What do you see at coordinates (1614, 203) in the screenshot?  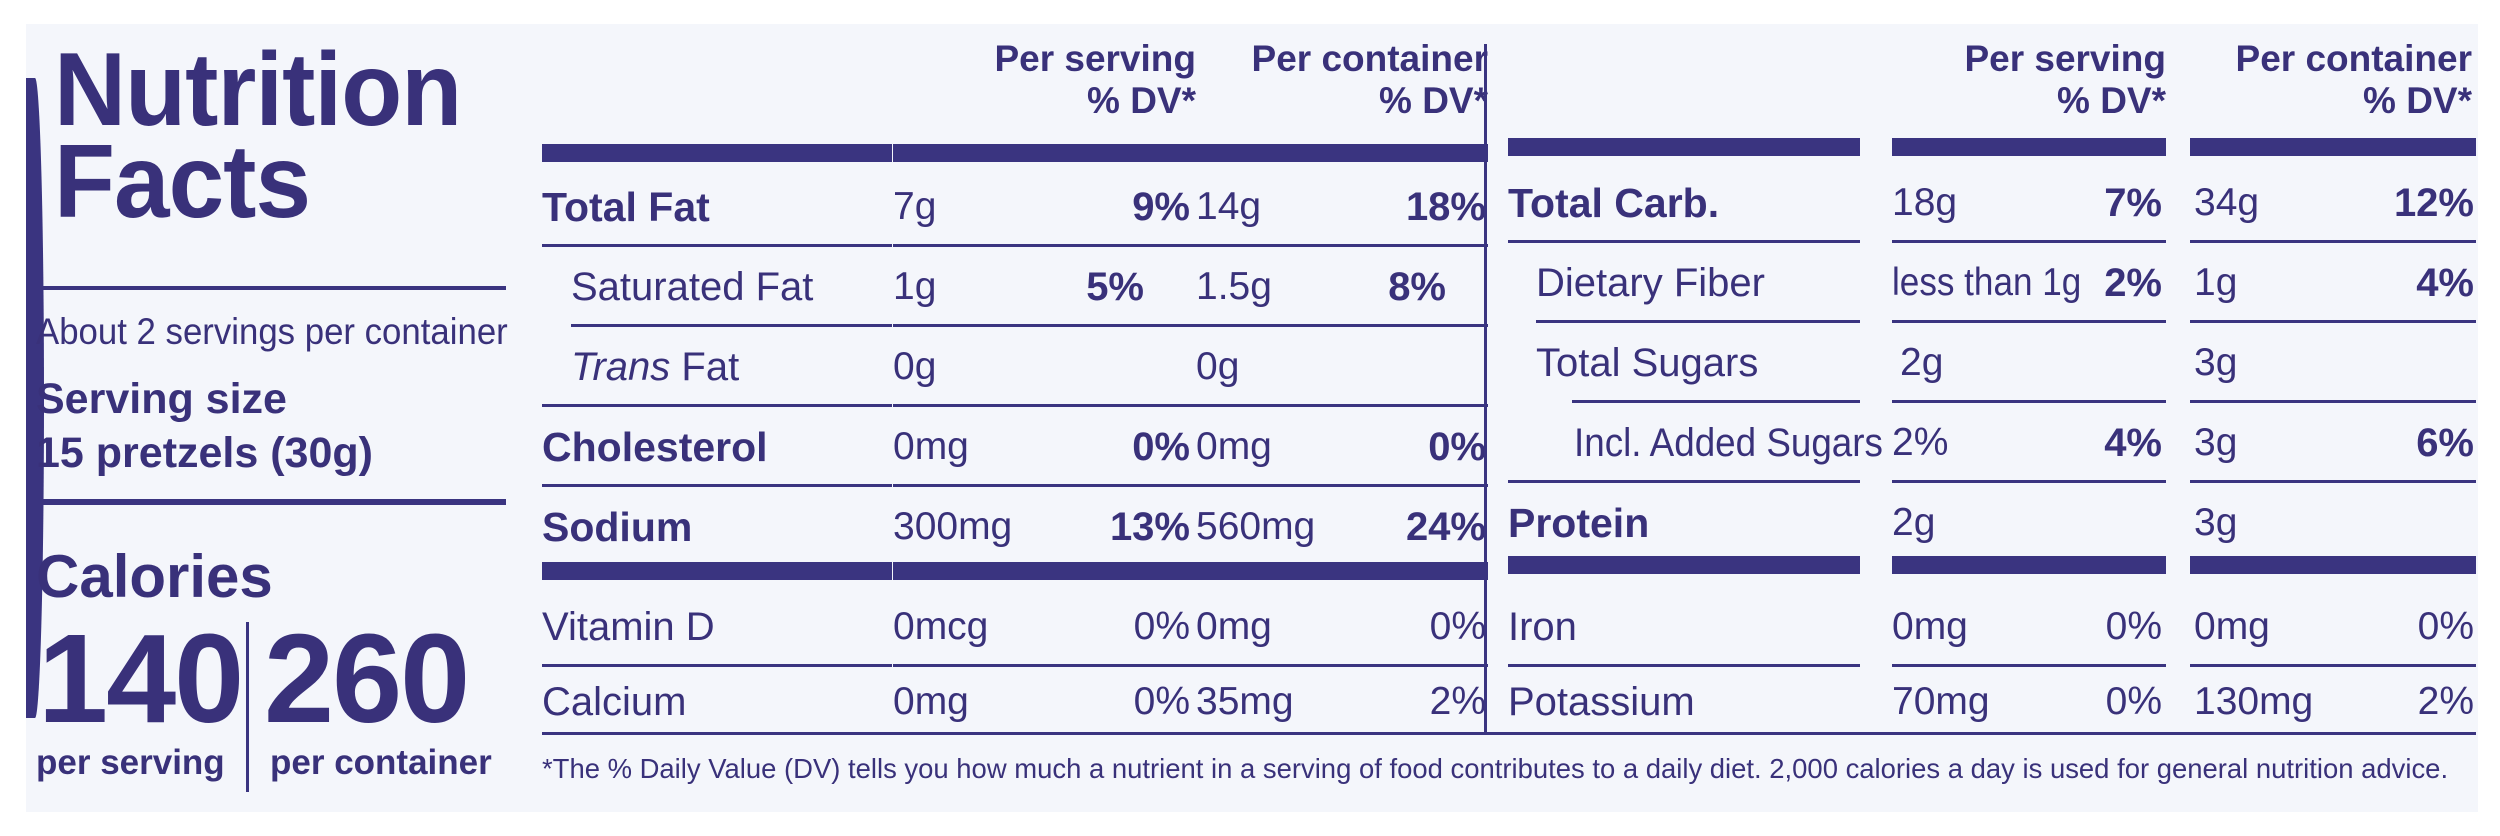 I see `nutrient-name: Total Carb.` at bounding box center [1614, 203].